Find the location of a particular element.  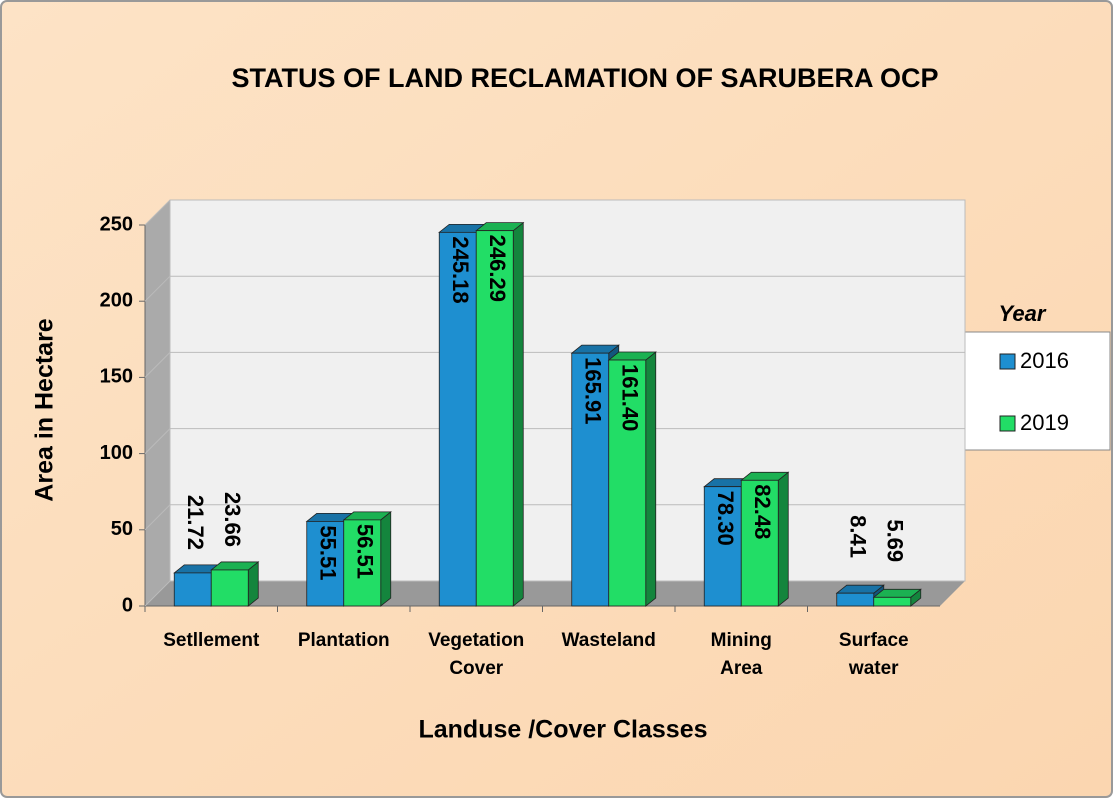

x-tick-line: Cover is located at coordinates (476, 668).